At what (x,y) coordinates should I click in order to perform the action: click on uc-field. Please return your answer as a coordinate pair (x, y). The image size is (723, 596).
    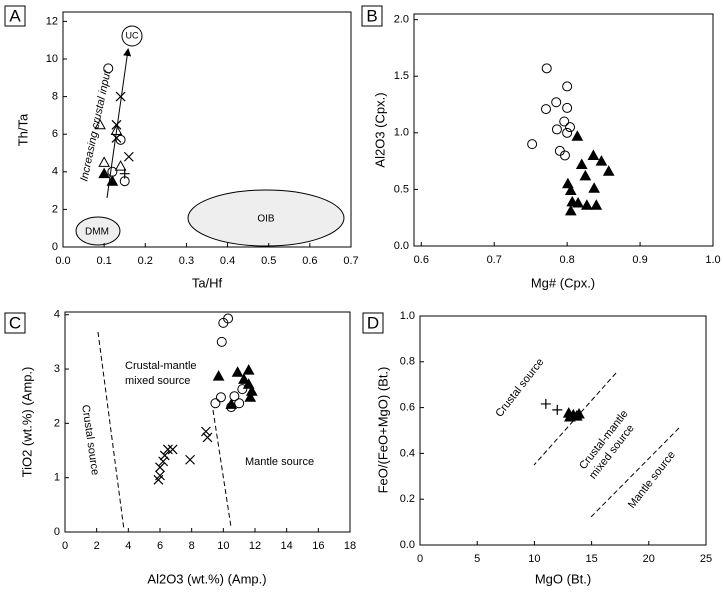
    Looking at the image, I should click on (132, 36).